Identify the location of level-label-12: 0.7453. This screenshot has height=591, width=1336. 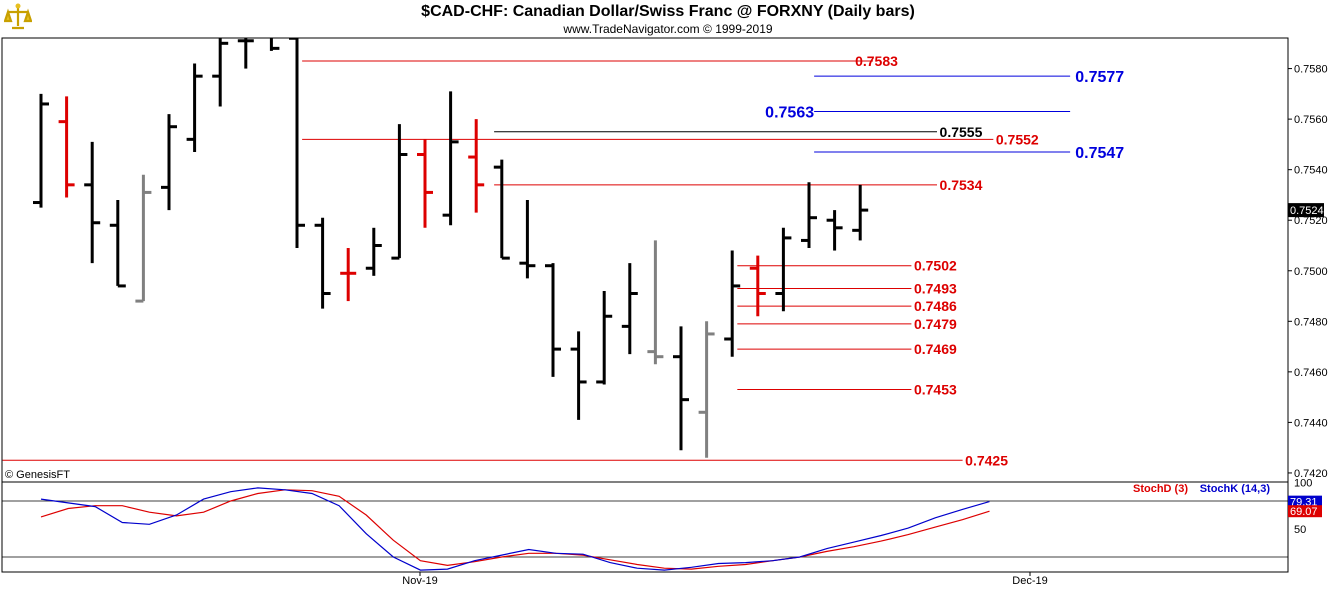
(935, 390).